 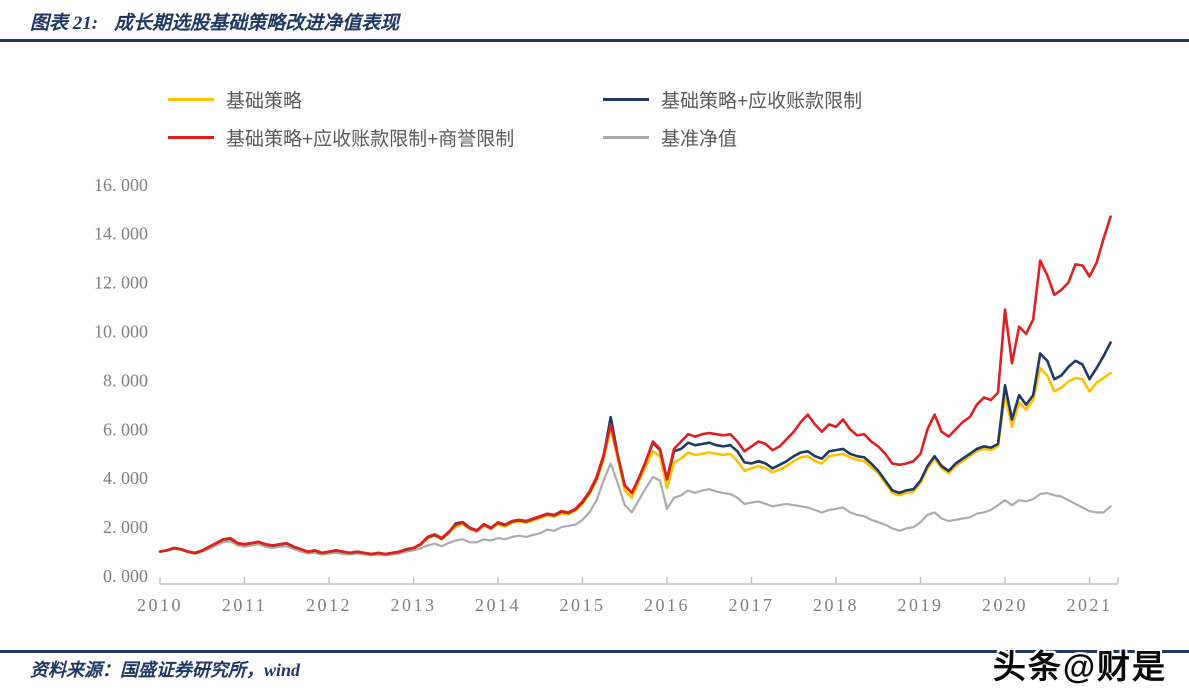 What do you see at coordinates (370, 139) in the screenshot?
I see `legend-label: 基础策略+应收账款限制+商誉限制` at bounding box center [370, 139].